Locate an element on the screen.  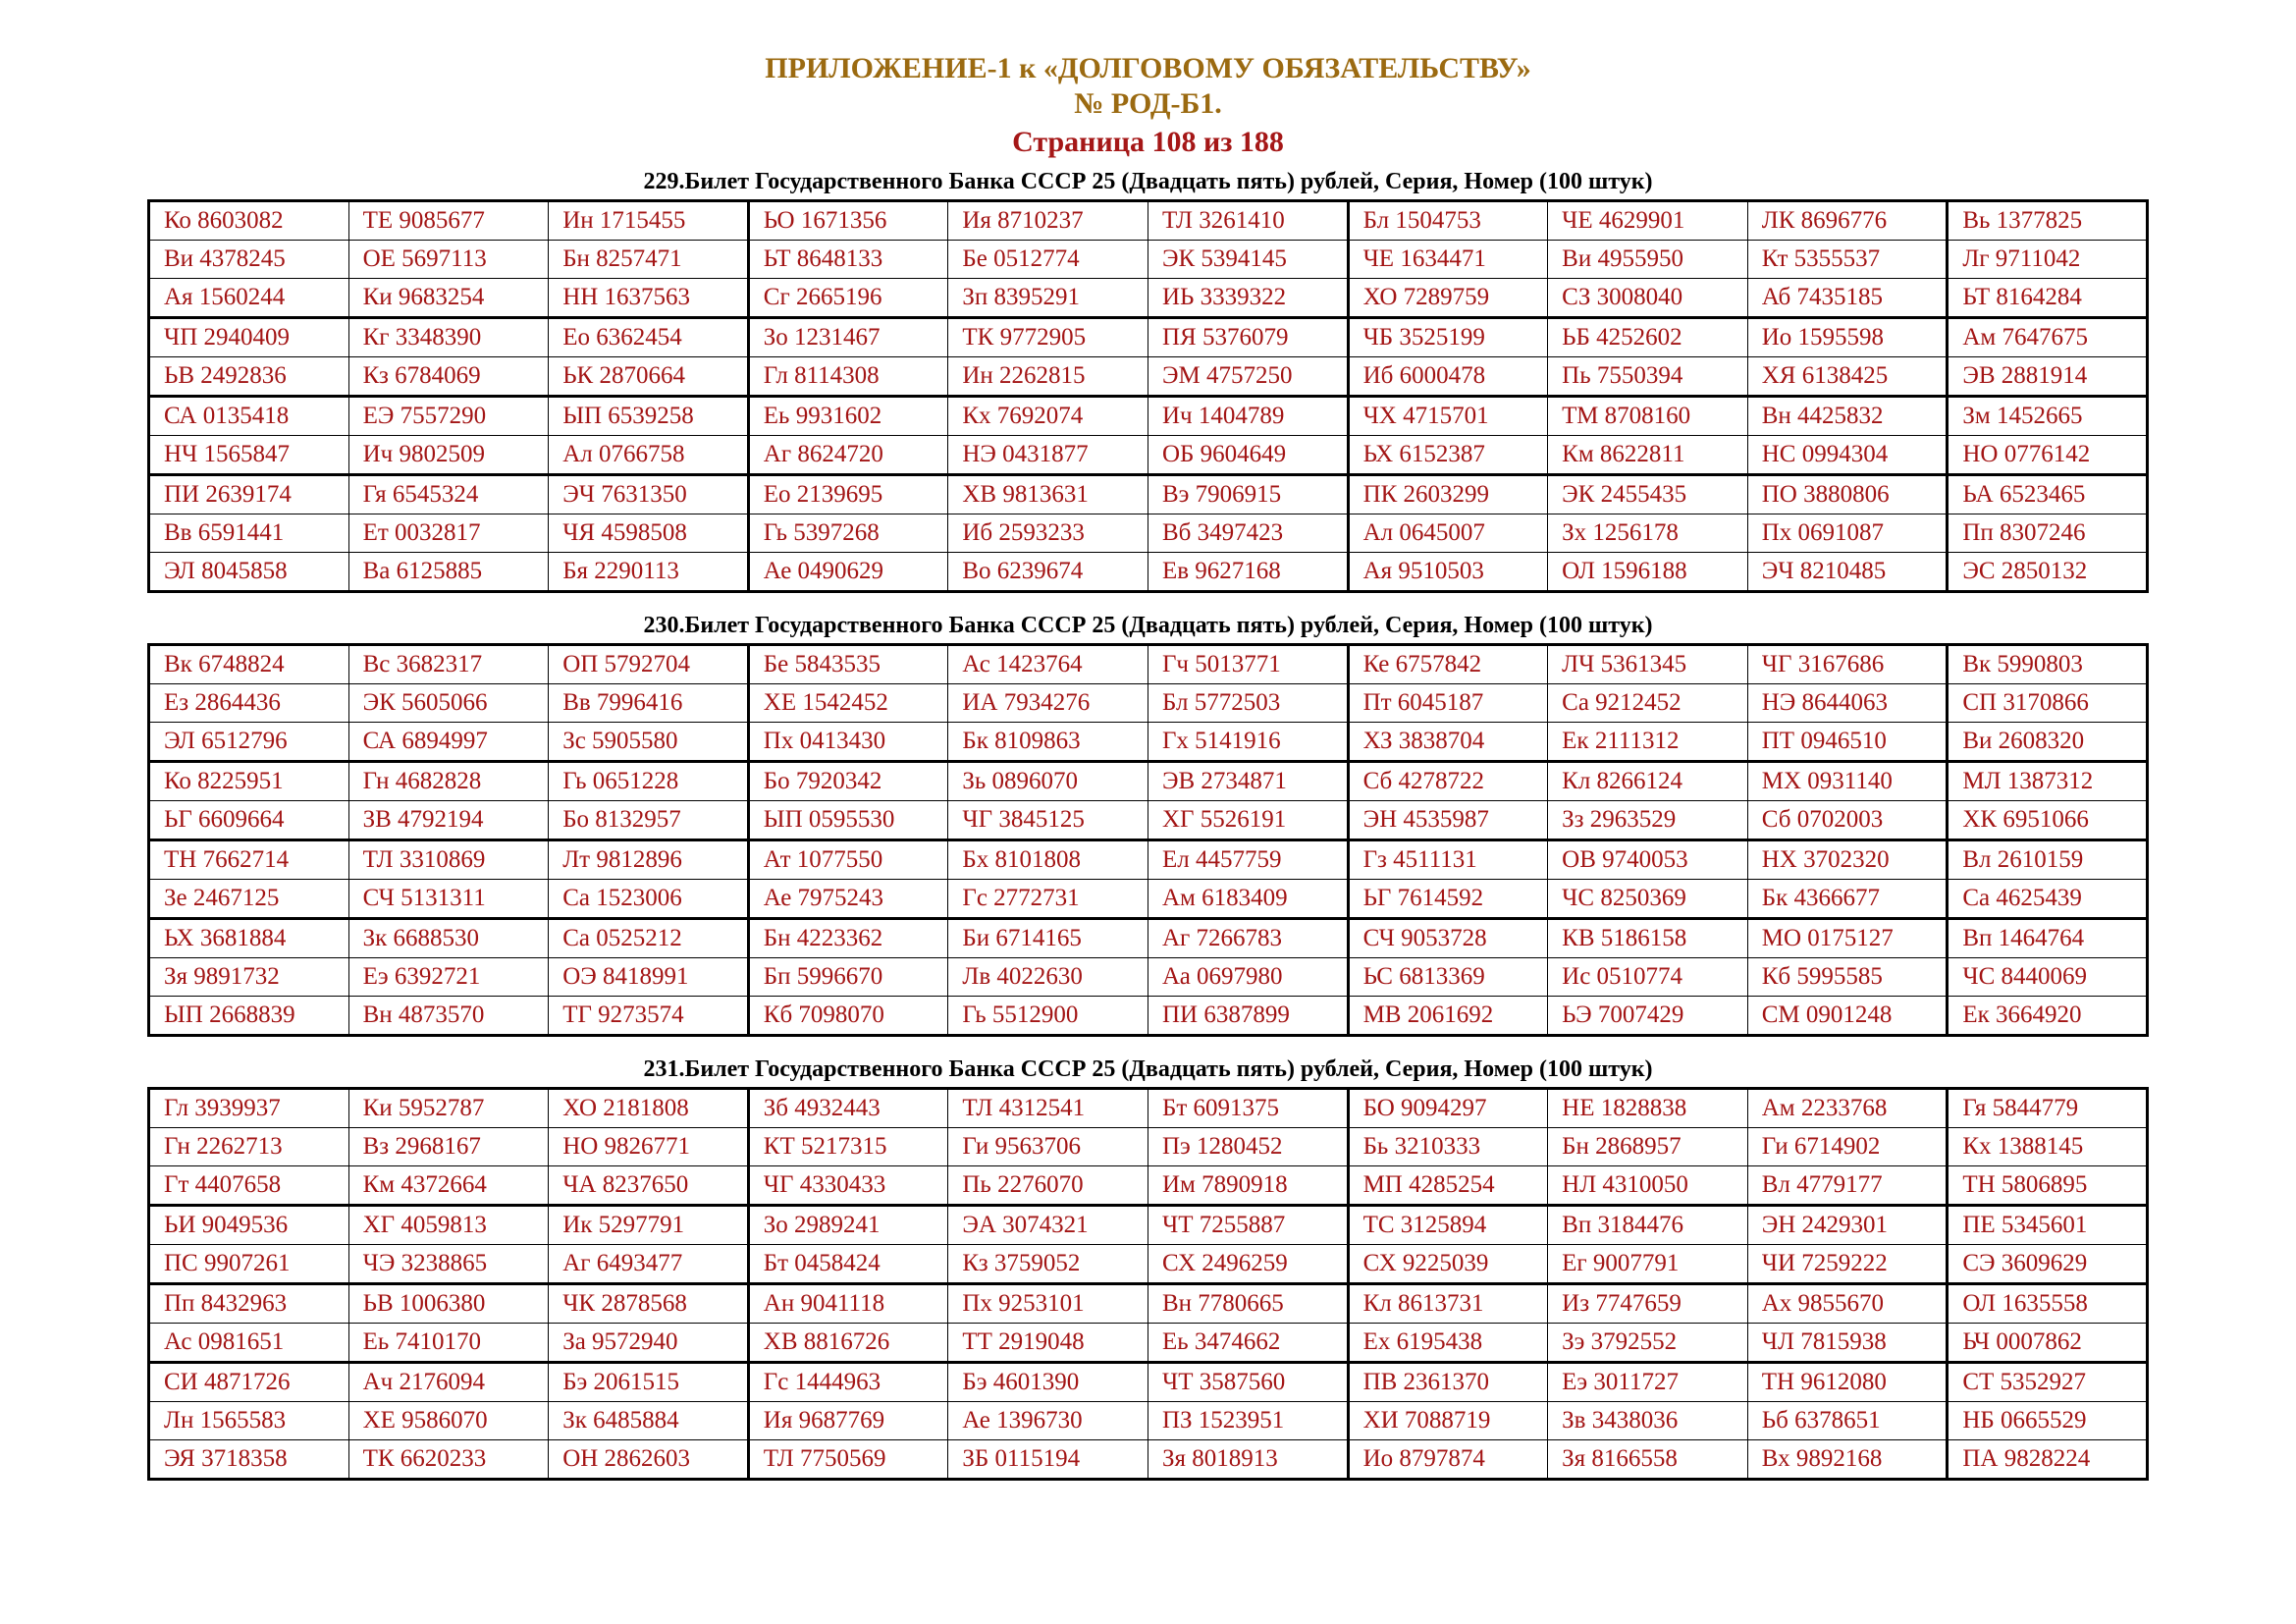
serial-cell: СХ 2496259 is located at coordinates (1248, 1264).